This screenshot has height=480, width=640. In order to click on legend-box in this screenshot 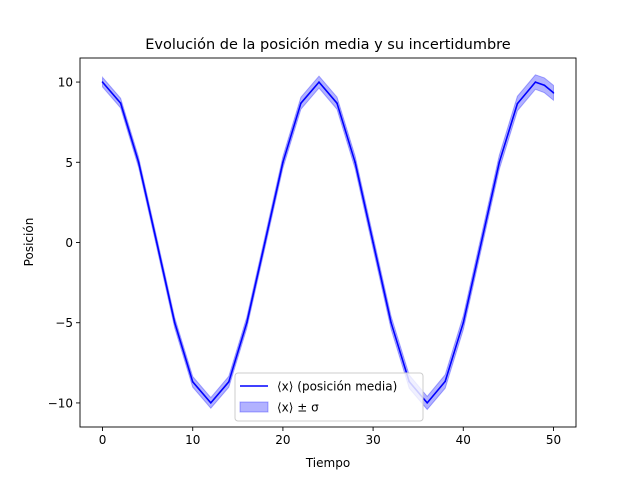, I will do `click(329, 397)`.